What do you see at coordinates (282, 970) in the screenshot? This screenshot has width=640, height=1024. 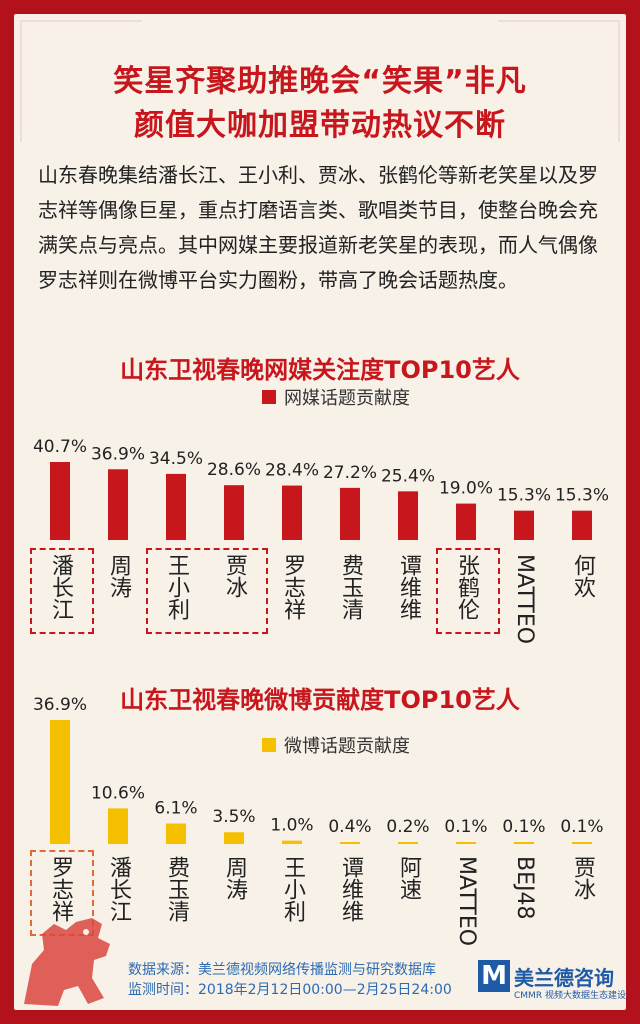 I see `data-source-text: 数据来源：美兰德视频网络传播监测与研究数据库` at bounding box center [282, 970].